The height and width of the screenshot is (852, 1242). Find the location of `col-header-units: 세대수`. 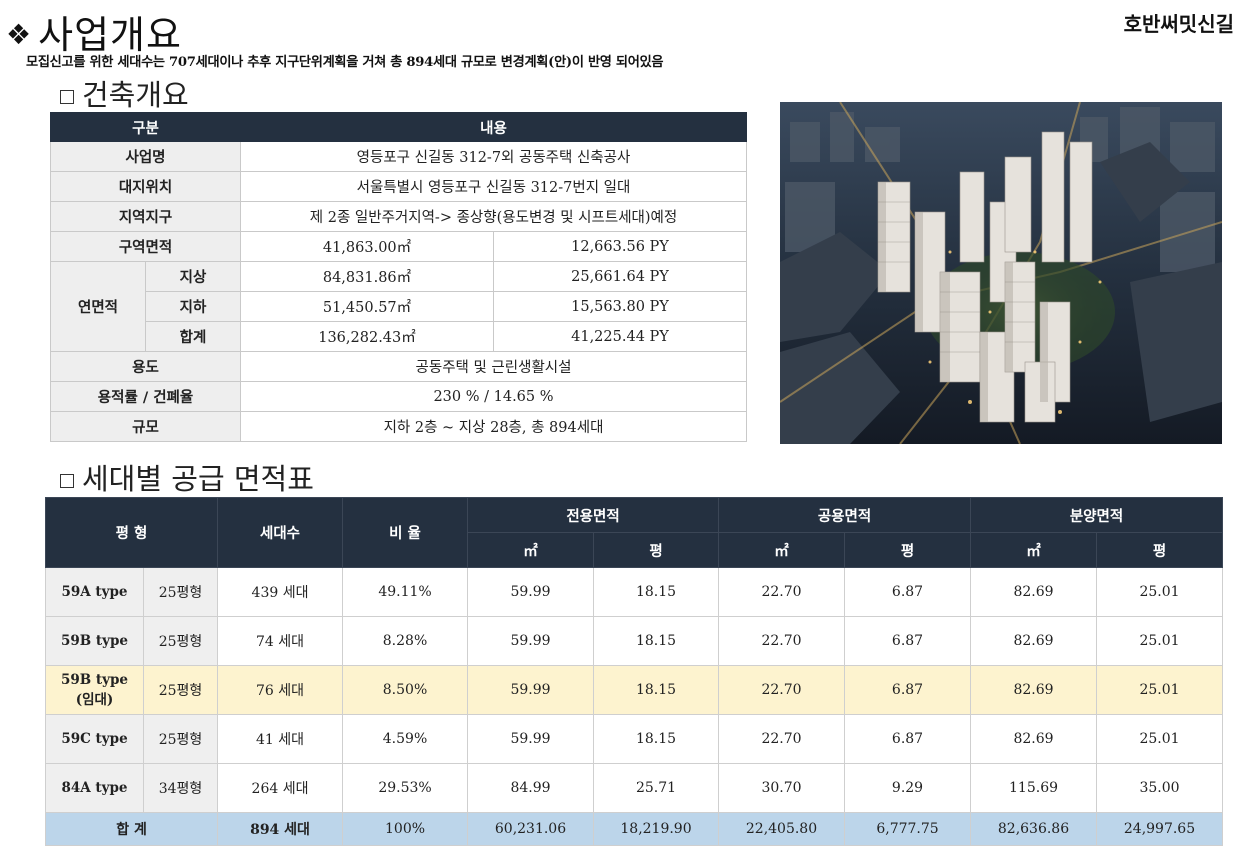

col-header-units: 세대수 is located at coordinates (280, 532).